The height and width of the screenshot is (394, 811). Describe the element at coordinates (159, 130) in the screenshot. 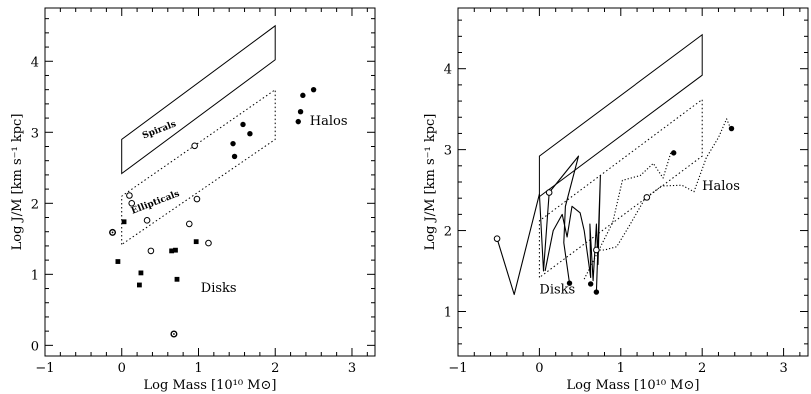

I see `region-label-spirals: Spirals` at that location.